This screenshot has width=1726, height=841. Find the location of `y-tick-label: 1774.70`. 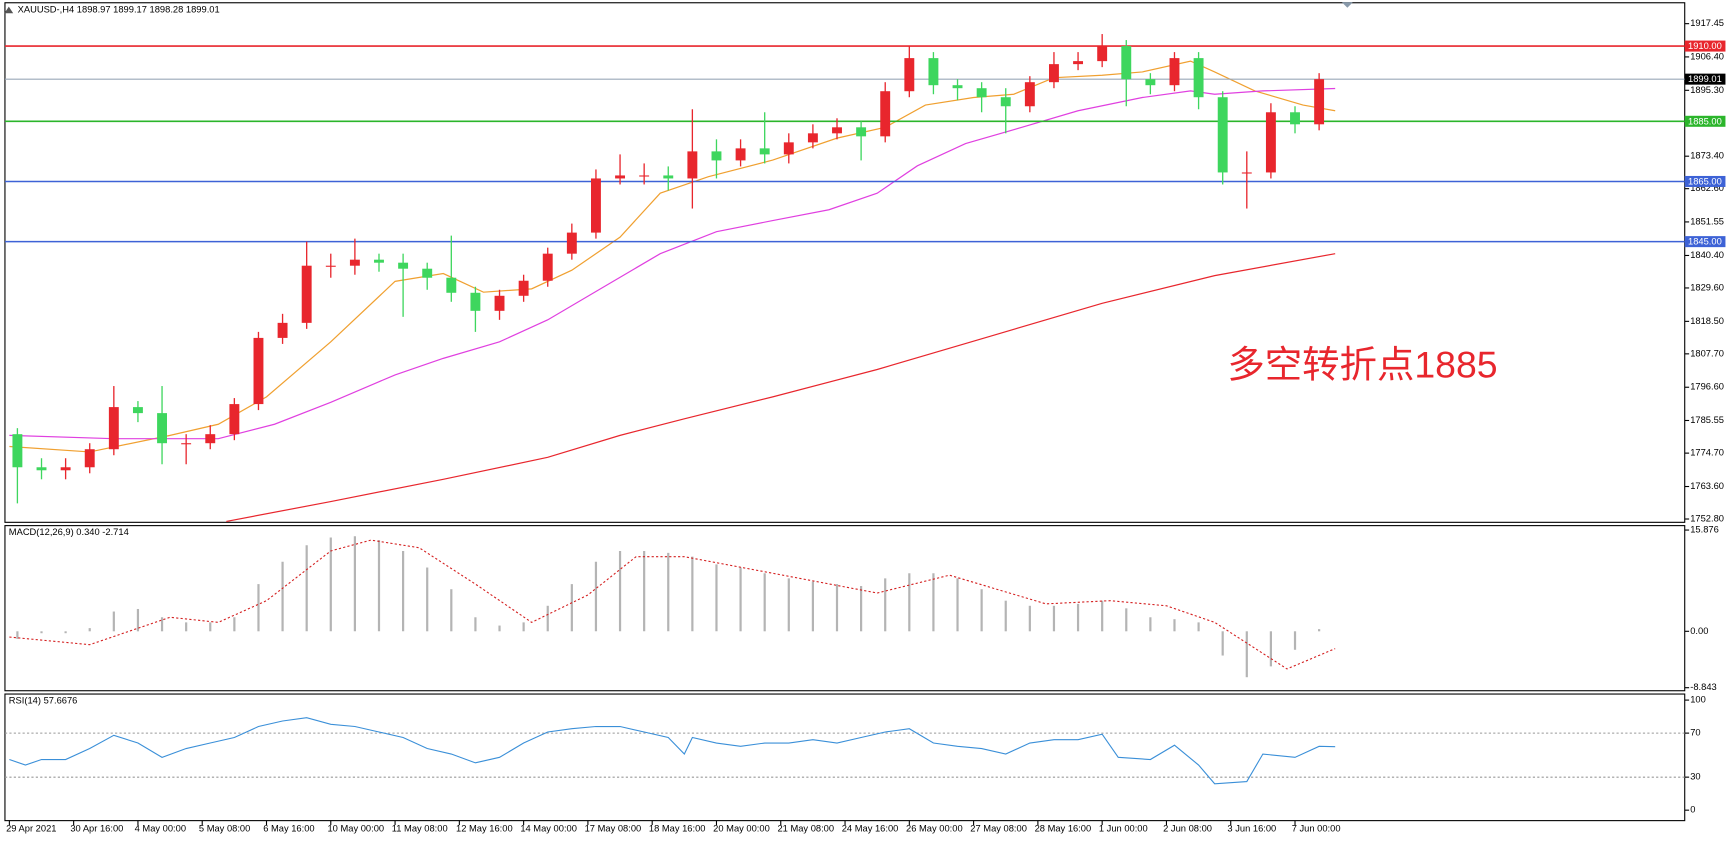

y-tick-label: 1774.70 is located at coordinates (1707, 453).